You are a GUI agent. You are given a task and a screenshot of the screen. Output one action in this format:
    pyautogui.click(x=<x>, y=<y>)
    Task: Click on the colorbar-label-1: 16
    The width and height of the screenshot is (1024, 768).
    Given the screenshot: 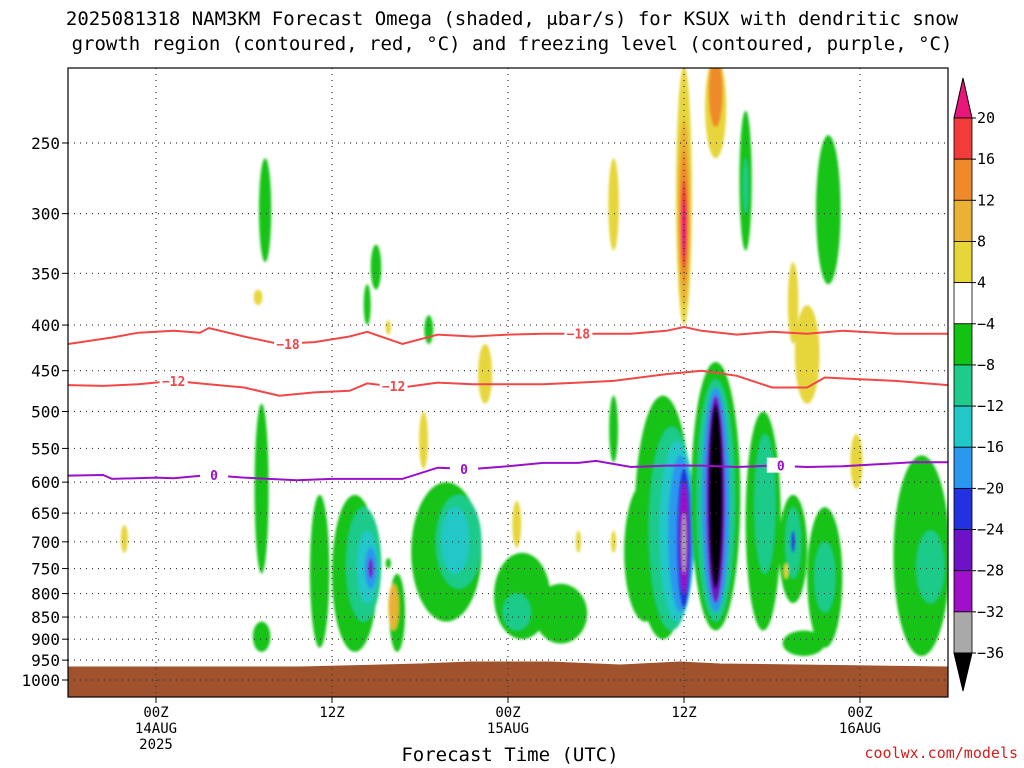 What is the action you would take?
    pyautogui.click(x=986, y=159)
    